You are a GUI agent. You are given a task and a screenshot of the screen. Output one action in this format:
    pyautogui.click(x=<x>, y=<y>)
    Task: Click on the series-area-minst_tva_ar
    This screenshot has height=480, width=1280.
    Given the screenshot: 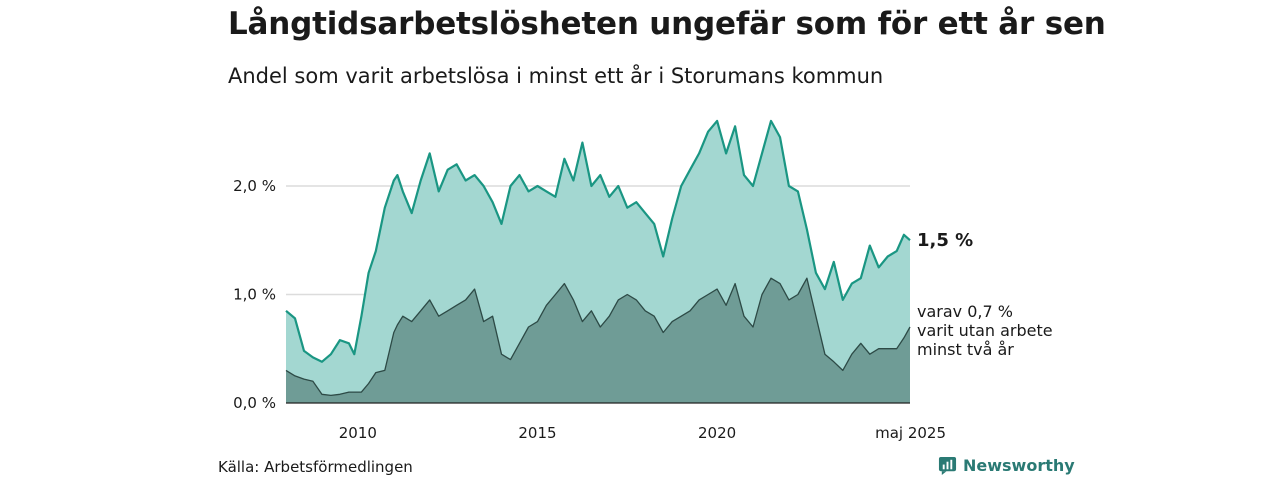 What is the action you would take?
    pyautogui.click(x=598, y=340)
    